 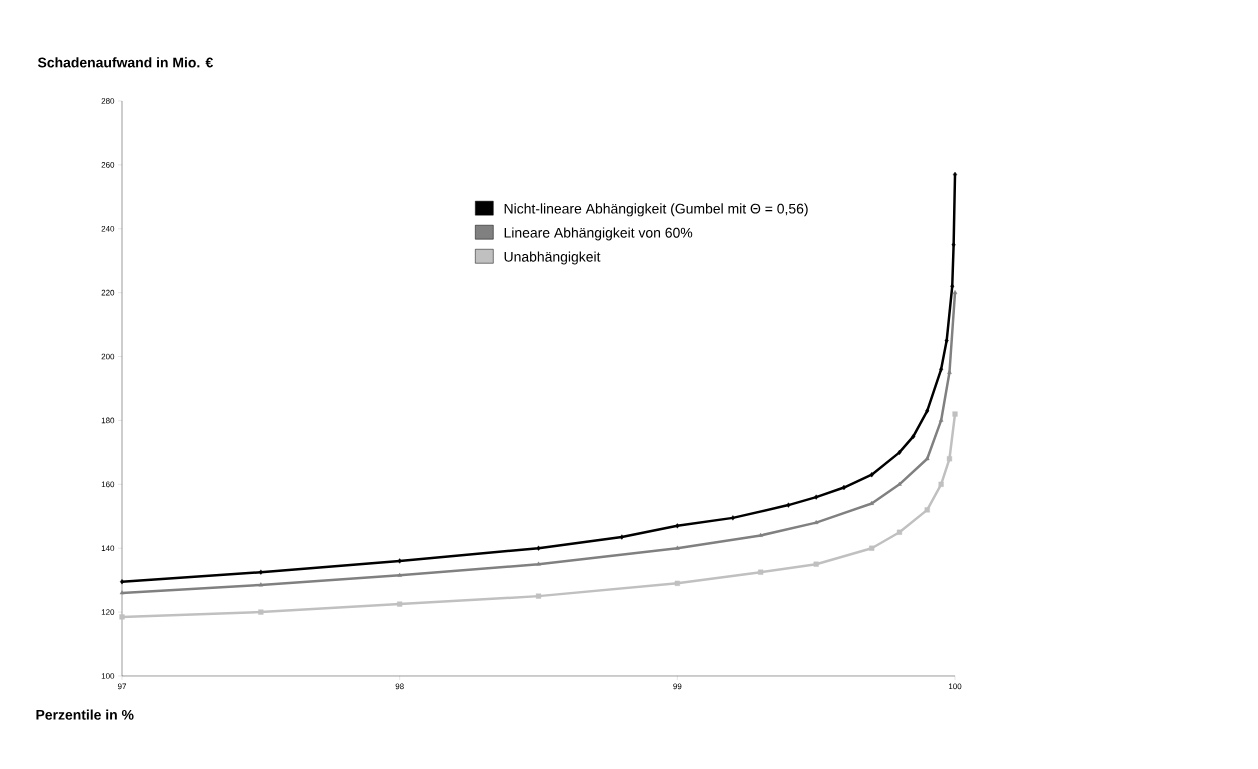 What do you see at coordinates (85, 714) in the screenshot?
I see `x-axis-title: Perzentile in %` at bounding box center [85, 714].